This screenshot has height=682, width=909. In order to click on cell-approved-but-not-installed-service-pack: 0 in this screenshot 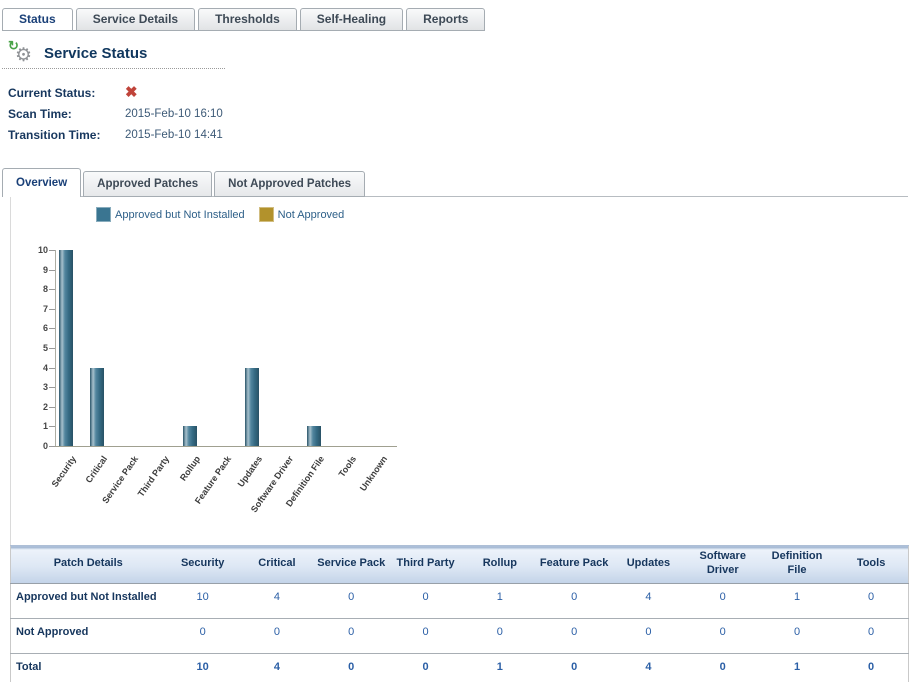, I will do `click(351, 601)`.